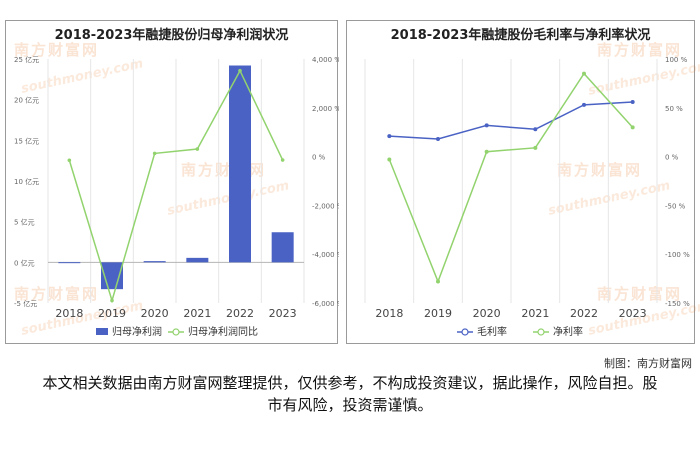  Describe the element at coordinates (69, 160) in the screenshot. I see `point-yoy-2018` at that location.